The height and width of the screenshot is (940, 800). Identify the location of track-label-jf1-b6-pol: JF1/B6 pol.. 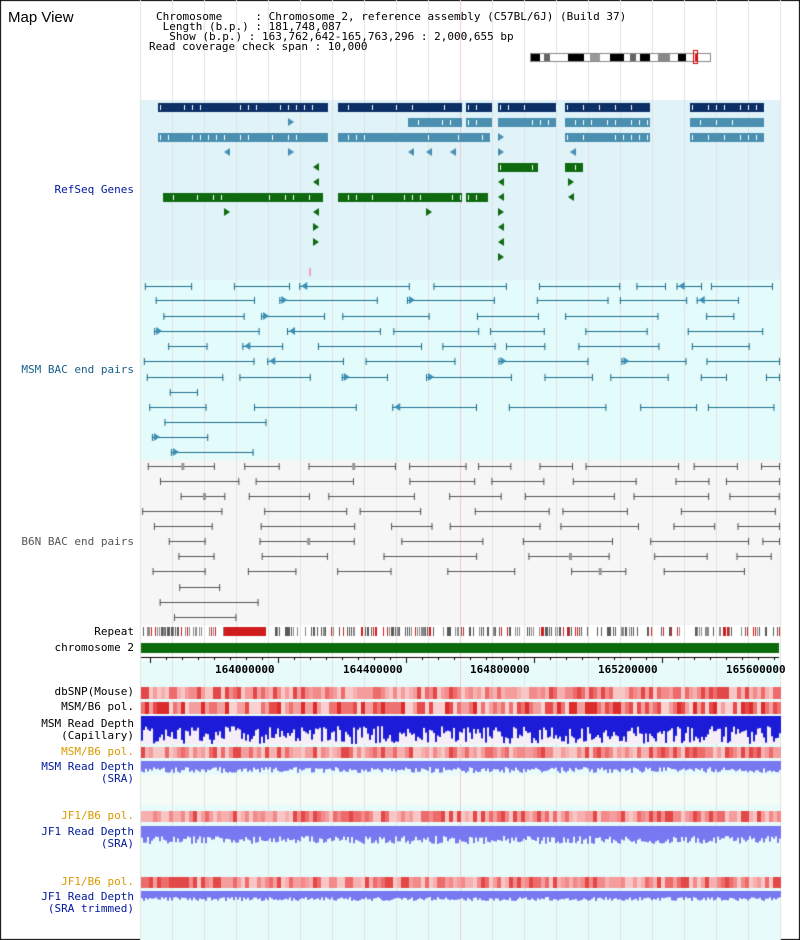
(97, 815).